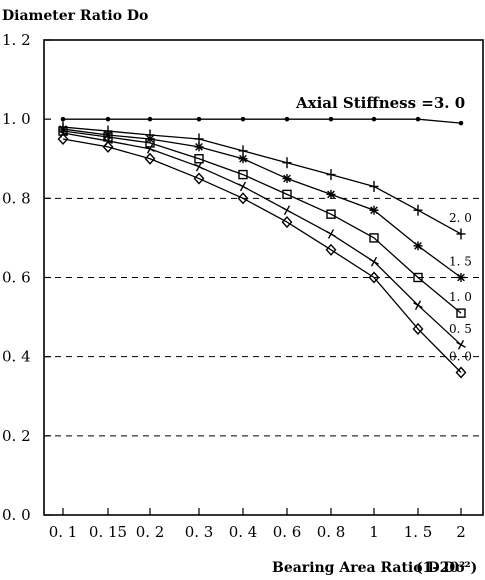 The width and height of the screenshot is (485, 580). Describe the element at coordinates (16, 40) in the screenshot. I see `y-tick-label: 1. 2` at that location.